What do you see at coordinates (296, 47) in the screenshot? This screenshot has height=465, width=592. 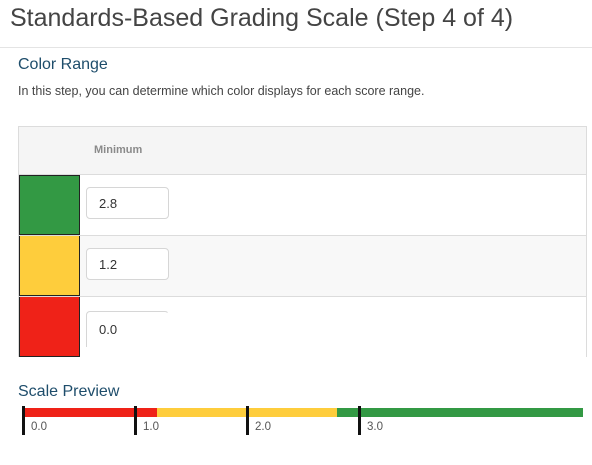 I see `title-divider` at bounding box center [296, 47].